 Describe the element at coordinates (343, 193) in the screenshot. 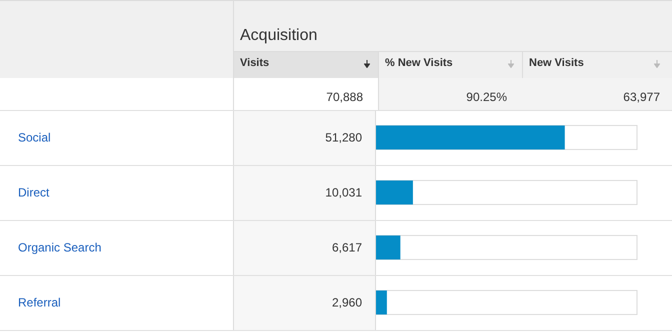

I see `data-label: 10,031` at that location.